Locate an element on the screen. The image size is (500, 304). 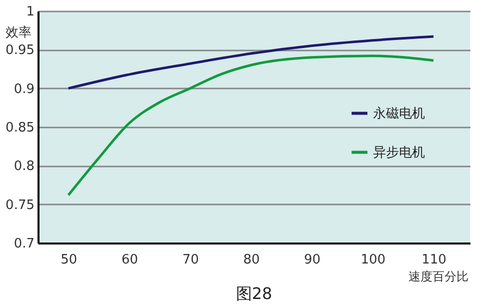
y-tick-label: 0.95 is located at coordinates (20, 50).